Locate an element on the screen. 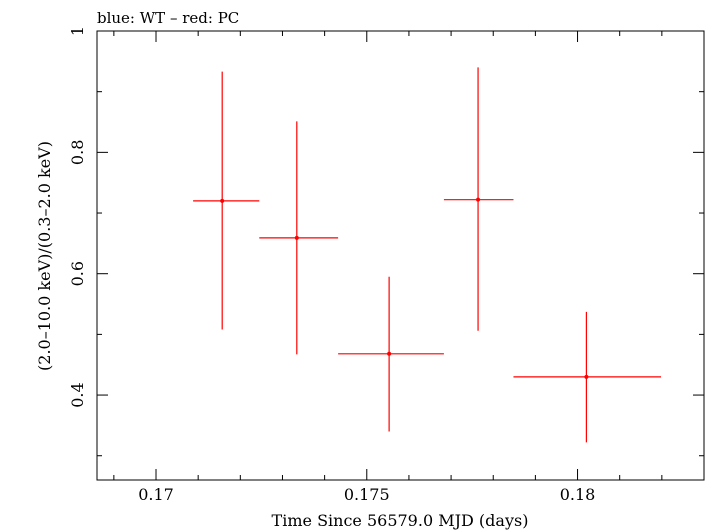  y-tick-label: 0.6 is located at coordinates (77, 273).